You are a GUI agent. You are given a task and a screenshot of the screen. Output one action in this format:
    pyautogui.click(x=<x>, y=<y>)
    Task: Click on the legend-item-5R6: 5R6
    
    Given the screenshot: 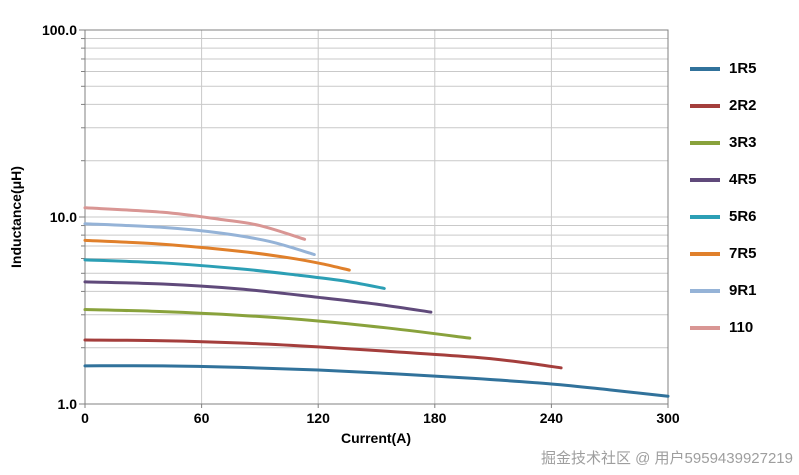 What is the action you would take?
    pyautogui.click(x=723, y=216)
    